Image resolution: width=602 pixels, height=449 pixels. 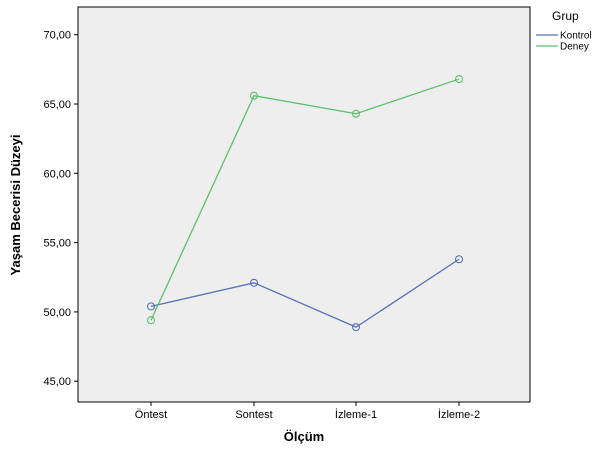 I want to click on x-tick-label: Sontest, so click(x=253, y=415).